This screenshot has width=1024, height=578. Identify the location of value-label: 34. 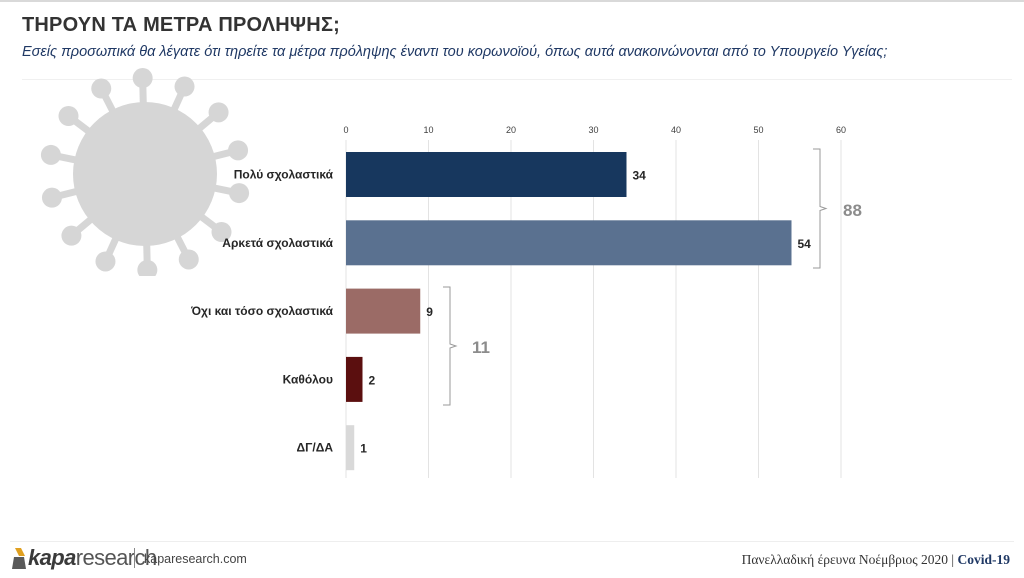
(640, 176).